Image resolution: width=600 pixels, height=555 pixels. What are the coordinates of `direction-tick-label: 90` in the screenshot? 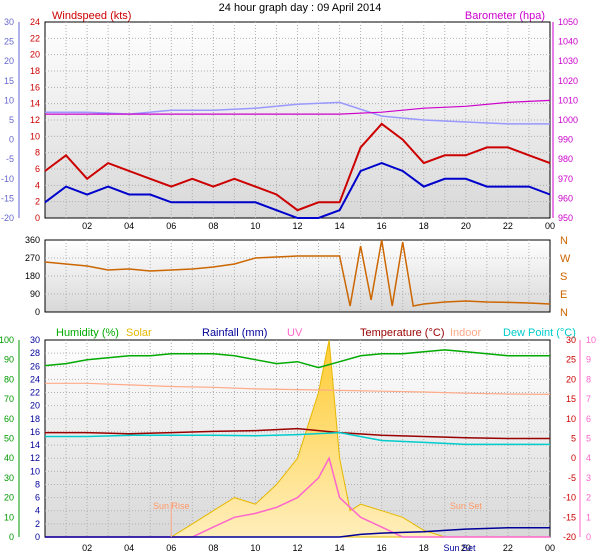 It's located at (35, 294).